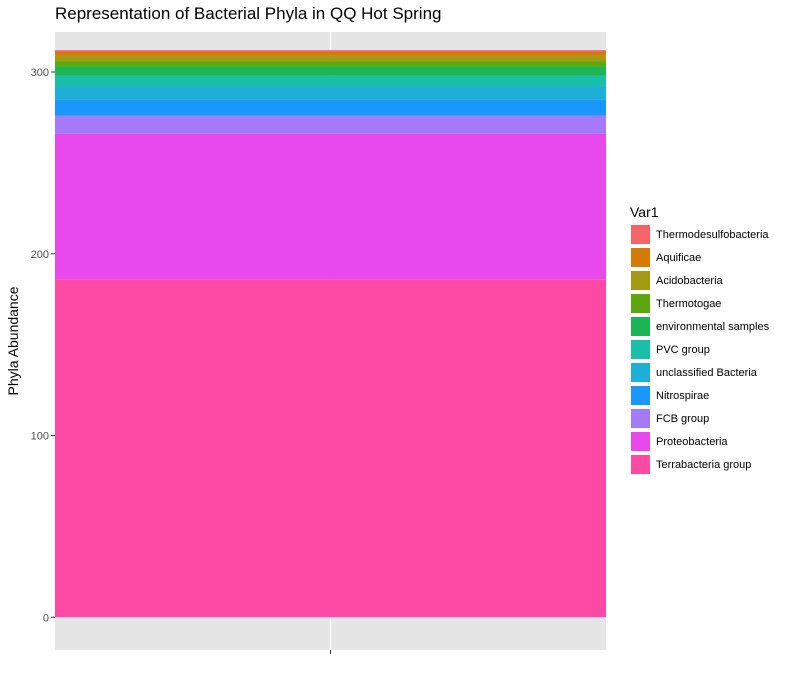  I want to click on legend-label: Terrabacteria group, so click(704, 464).